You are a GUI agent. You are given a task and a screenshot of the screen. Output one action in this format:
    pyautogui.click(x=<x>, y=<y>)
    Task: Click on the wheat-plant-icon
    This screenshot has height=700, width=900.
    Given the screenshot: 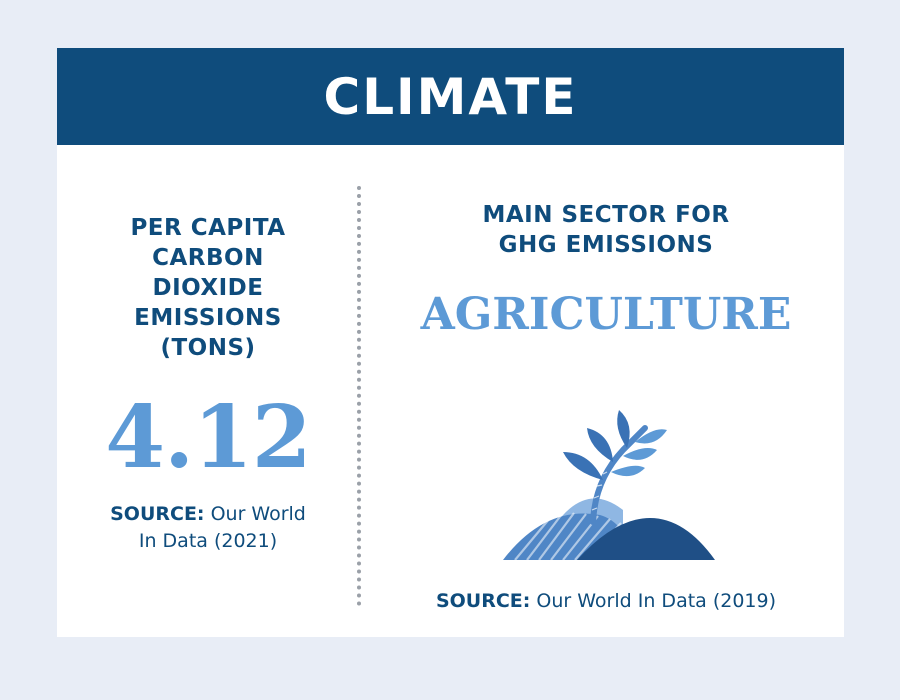 What is the action you would take?
    pyautogui.click(x=609, y=485)
    